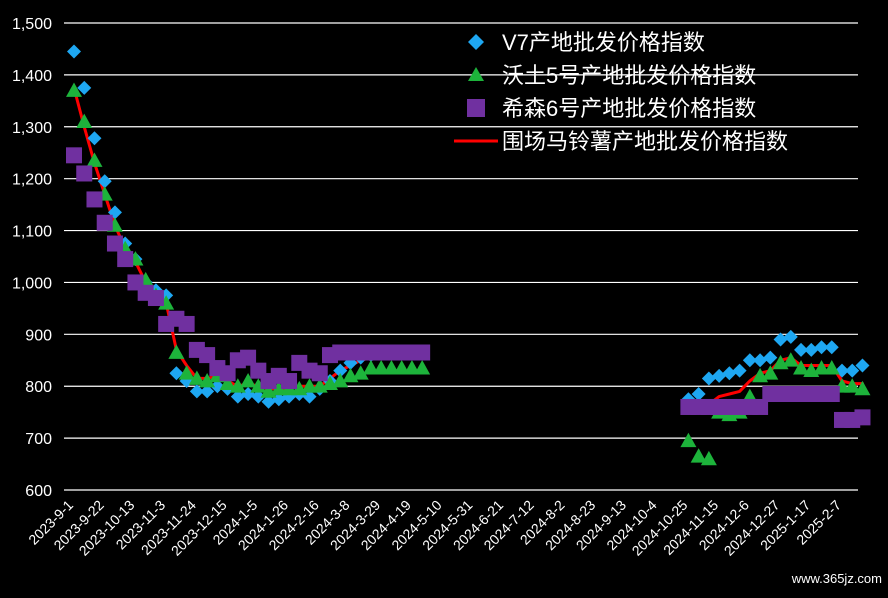  Describe the element at coordinates (836, 578) in the screenshot. I see `watermark-text: www.365jz.com` at that location.